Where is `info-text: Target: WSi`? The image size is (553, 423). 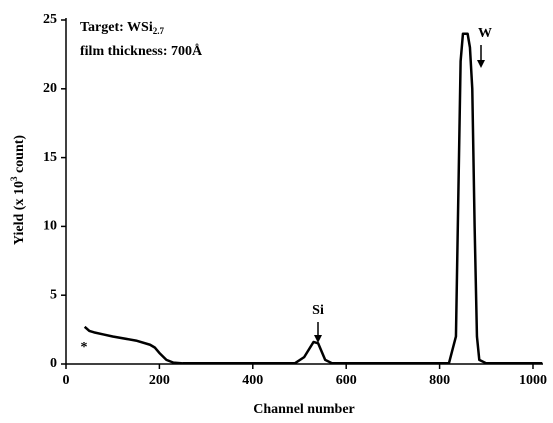 info-text: Target: WSi is located at coordinates (116, 27).